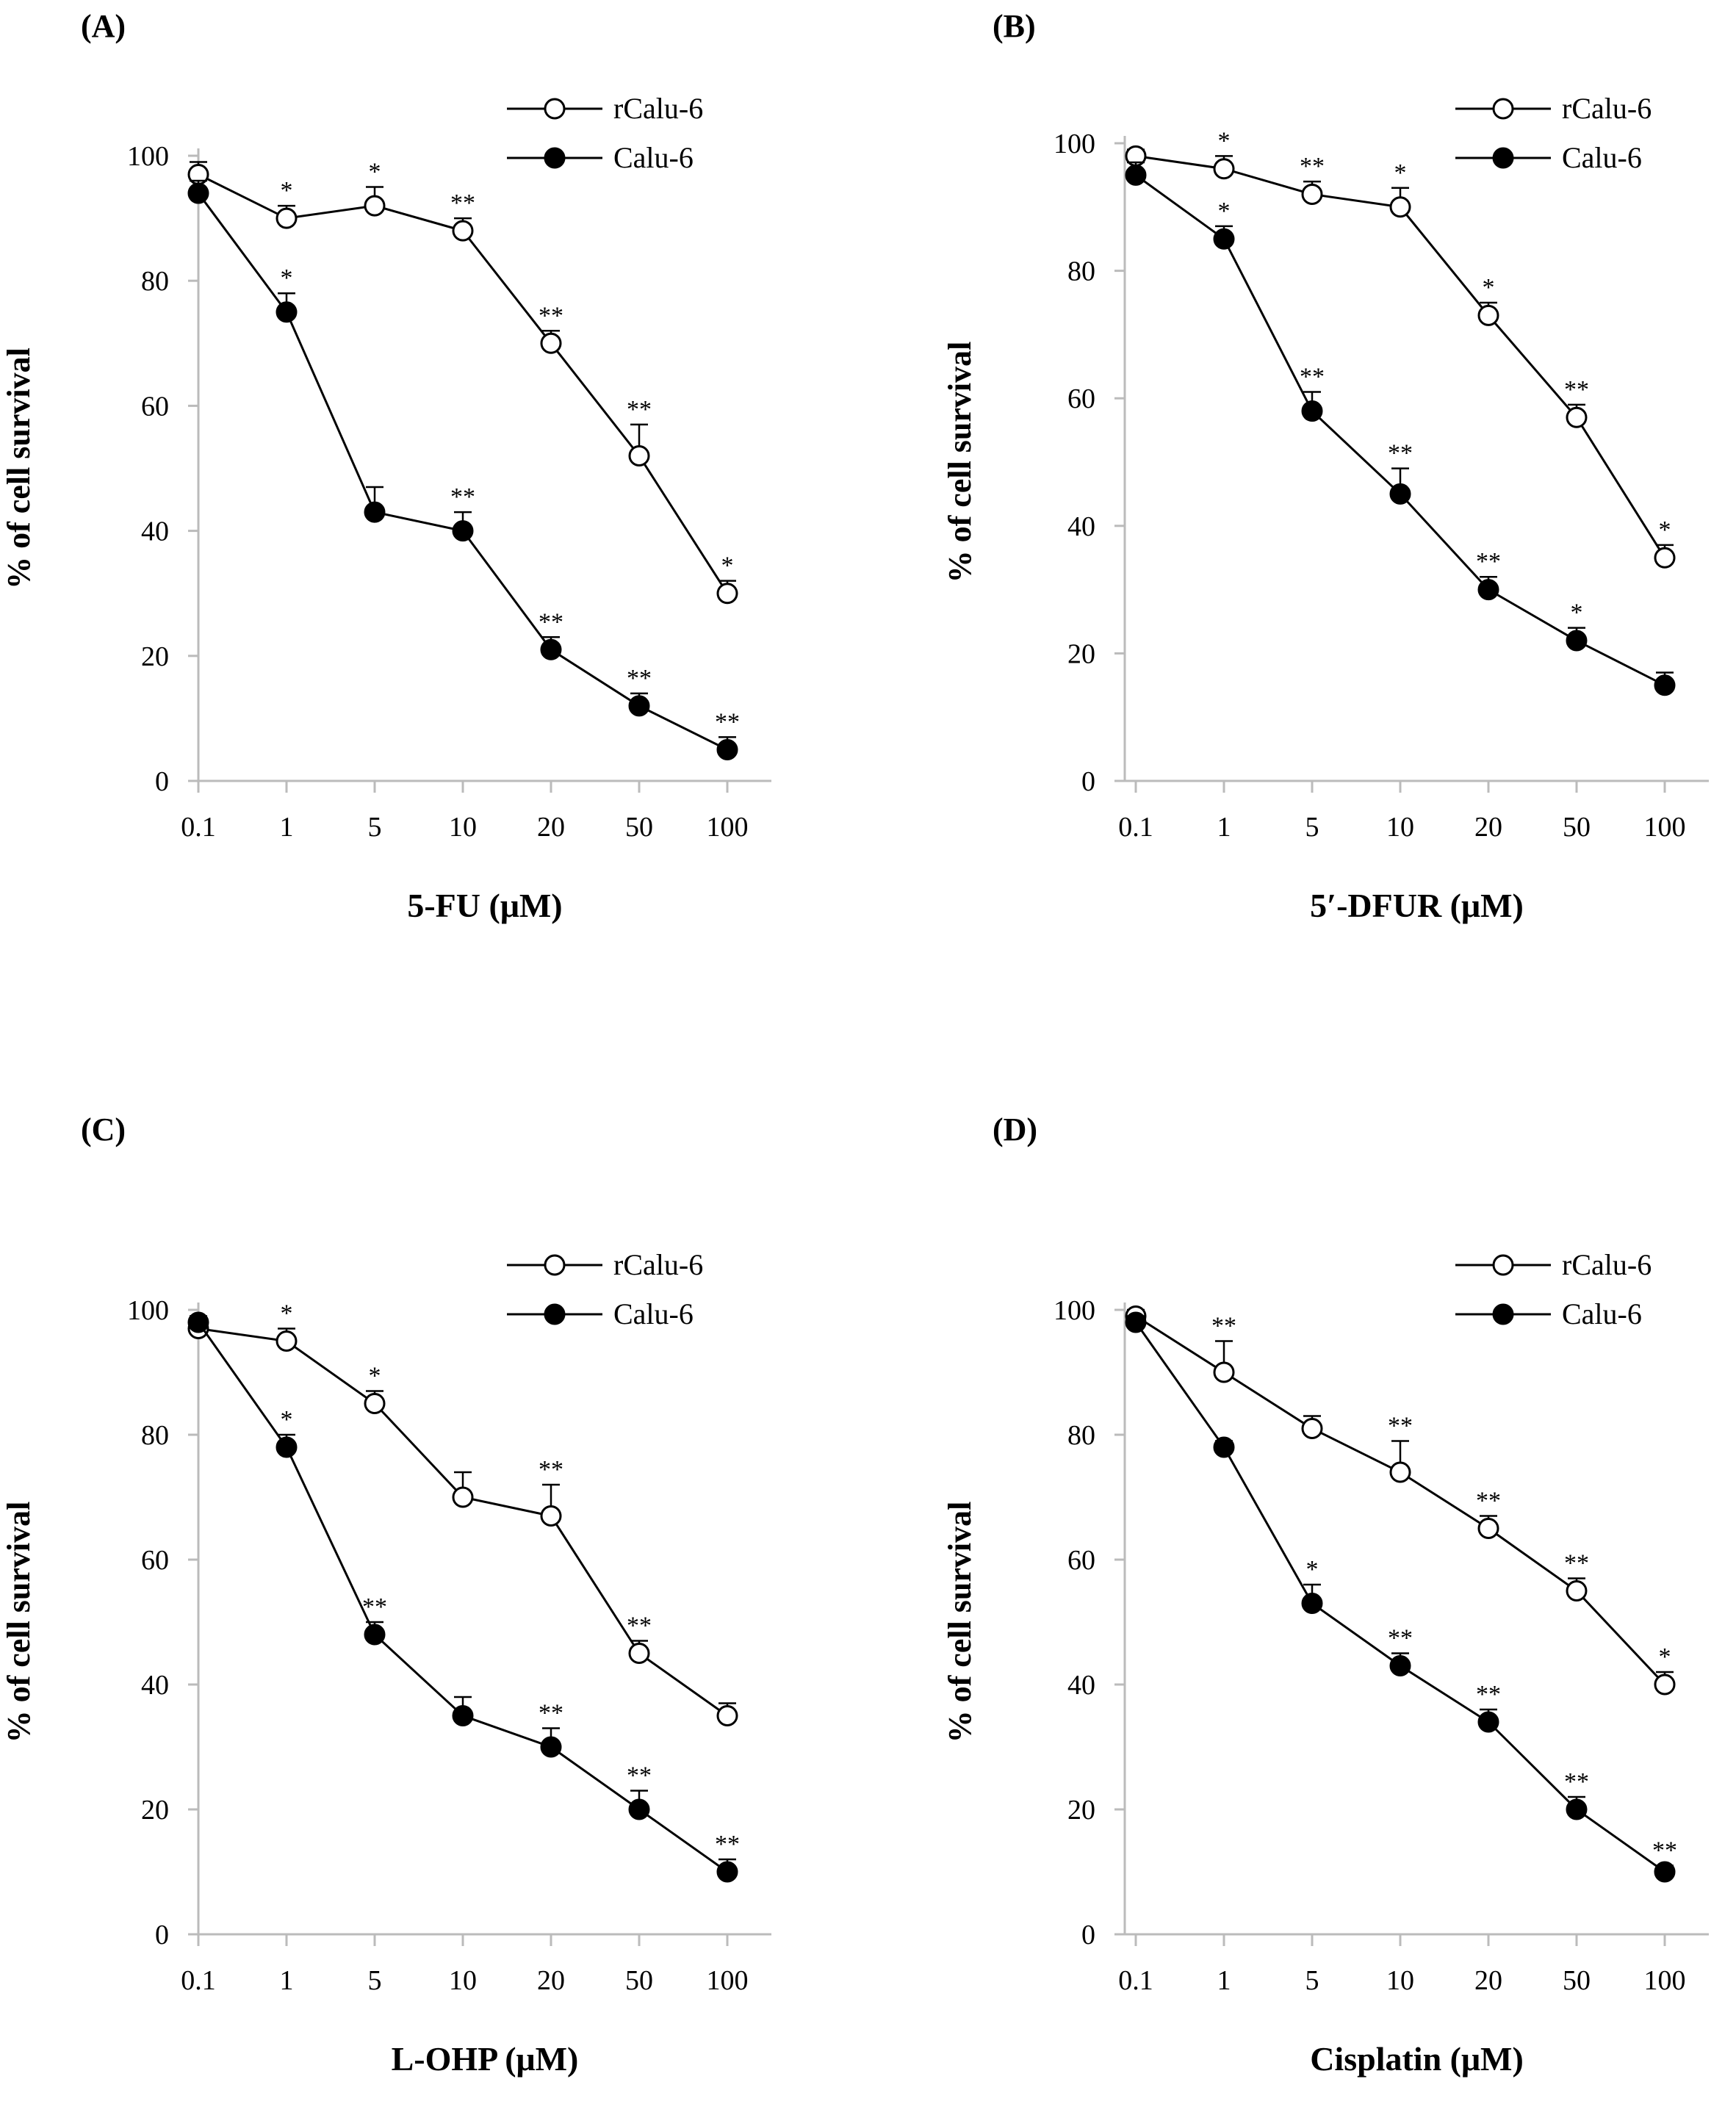 The image size is (1736, 2104). What do you see at coordinates (155, 1435) in the screenshot?
I see `y-tick-label: 80` at bounding box center [155, 1435].